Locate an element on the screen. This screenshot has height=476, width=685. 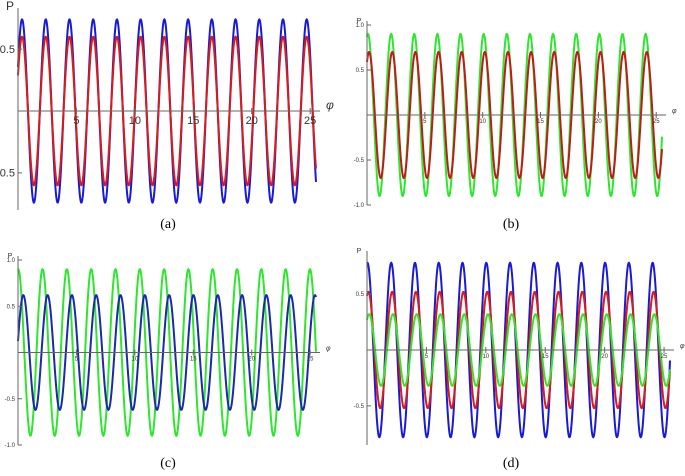
caption-a: (a) is located at coordinates (168, 224).